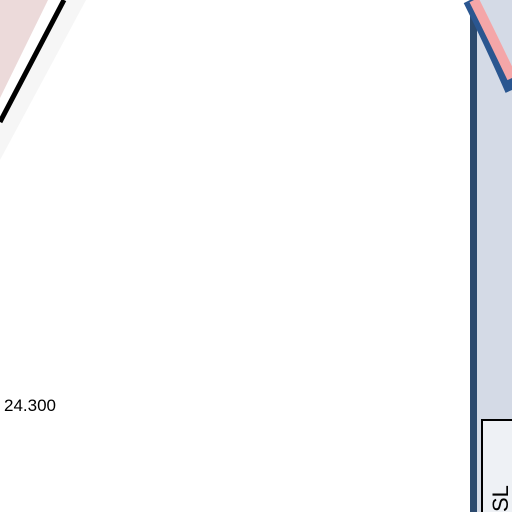 This screenshot has width=512, height=512. What do you see at coordinates (30, 405) in the screenshot?
I see `price-label: 24.300` at bounding box center [30, 405].